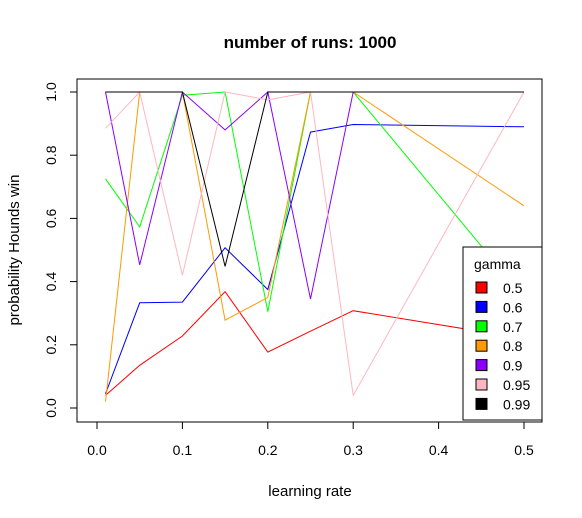 The image size is (582, 518). What do you see at coordinates (310, 42) in the screenshot?
I see `chart-title: number of runs: 1000` at bounding box center [310, 42].